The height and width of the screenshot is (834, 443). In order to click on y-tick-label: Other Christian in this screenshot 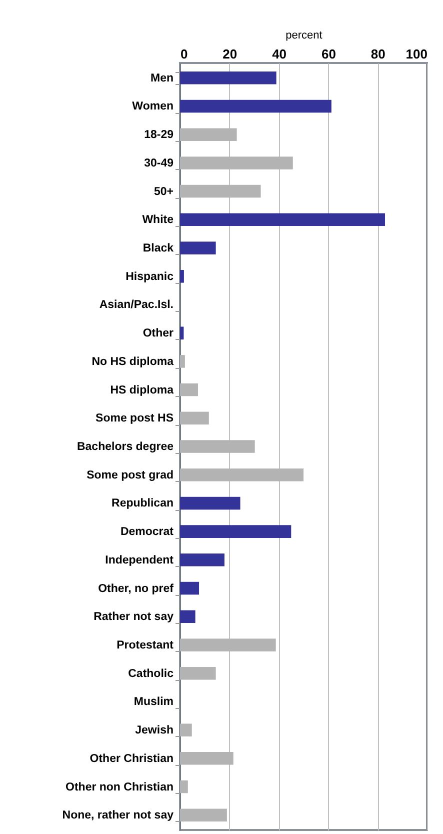, I will do `click(132, 758)`.